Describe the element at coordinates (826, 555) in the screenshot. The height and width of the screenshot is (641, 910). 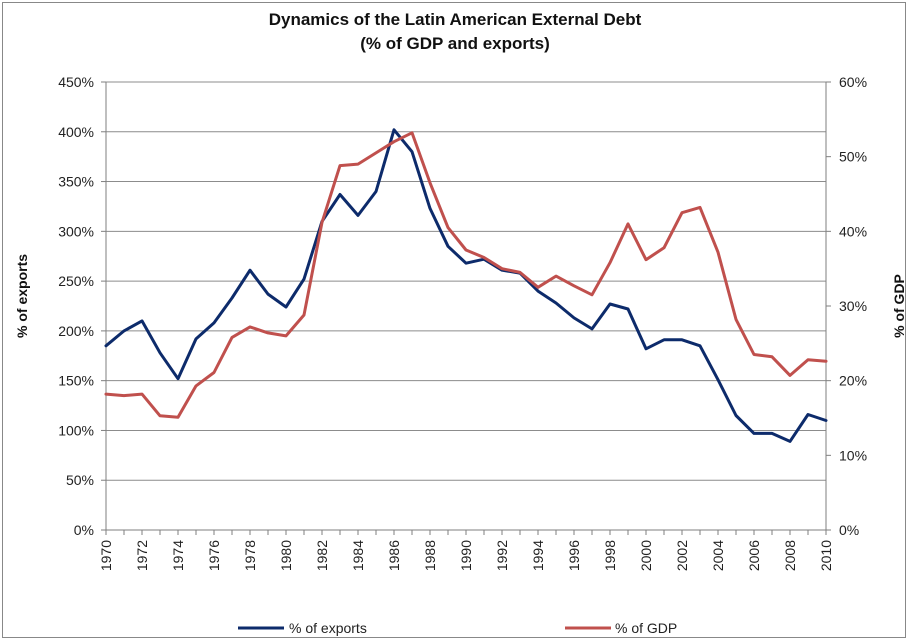
I see `x-tick-label: 2010` at that location.